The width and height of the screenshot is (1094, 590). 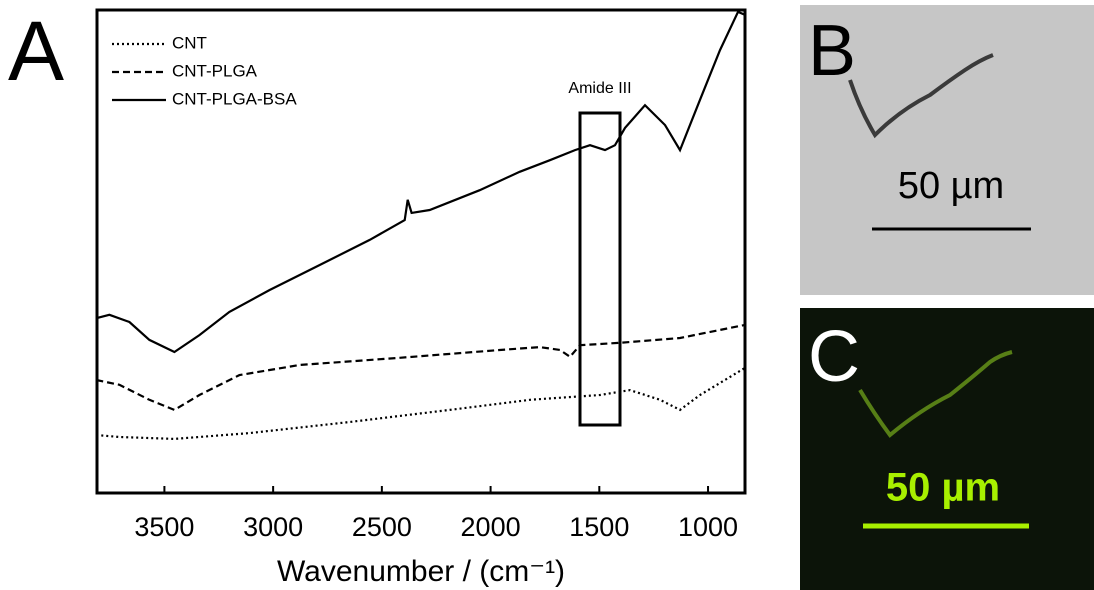 What do you see at coordinates (832, 51) in the screenshot?
I see `panel-label: B` at bounding box center [832, 51].